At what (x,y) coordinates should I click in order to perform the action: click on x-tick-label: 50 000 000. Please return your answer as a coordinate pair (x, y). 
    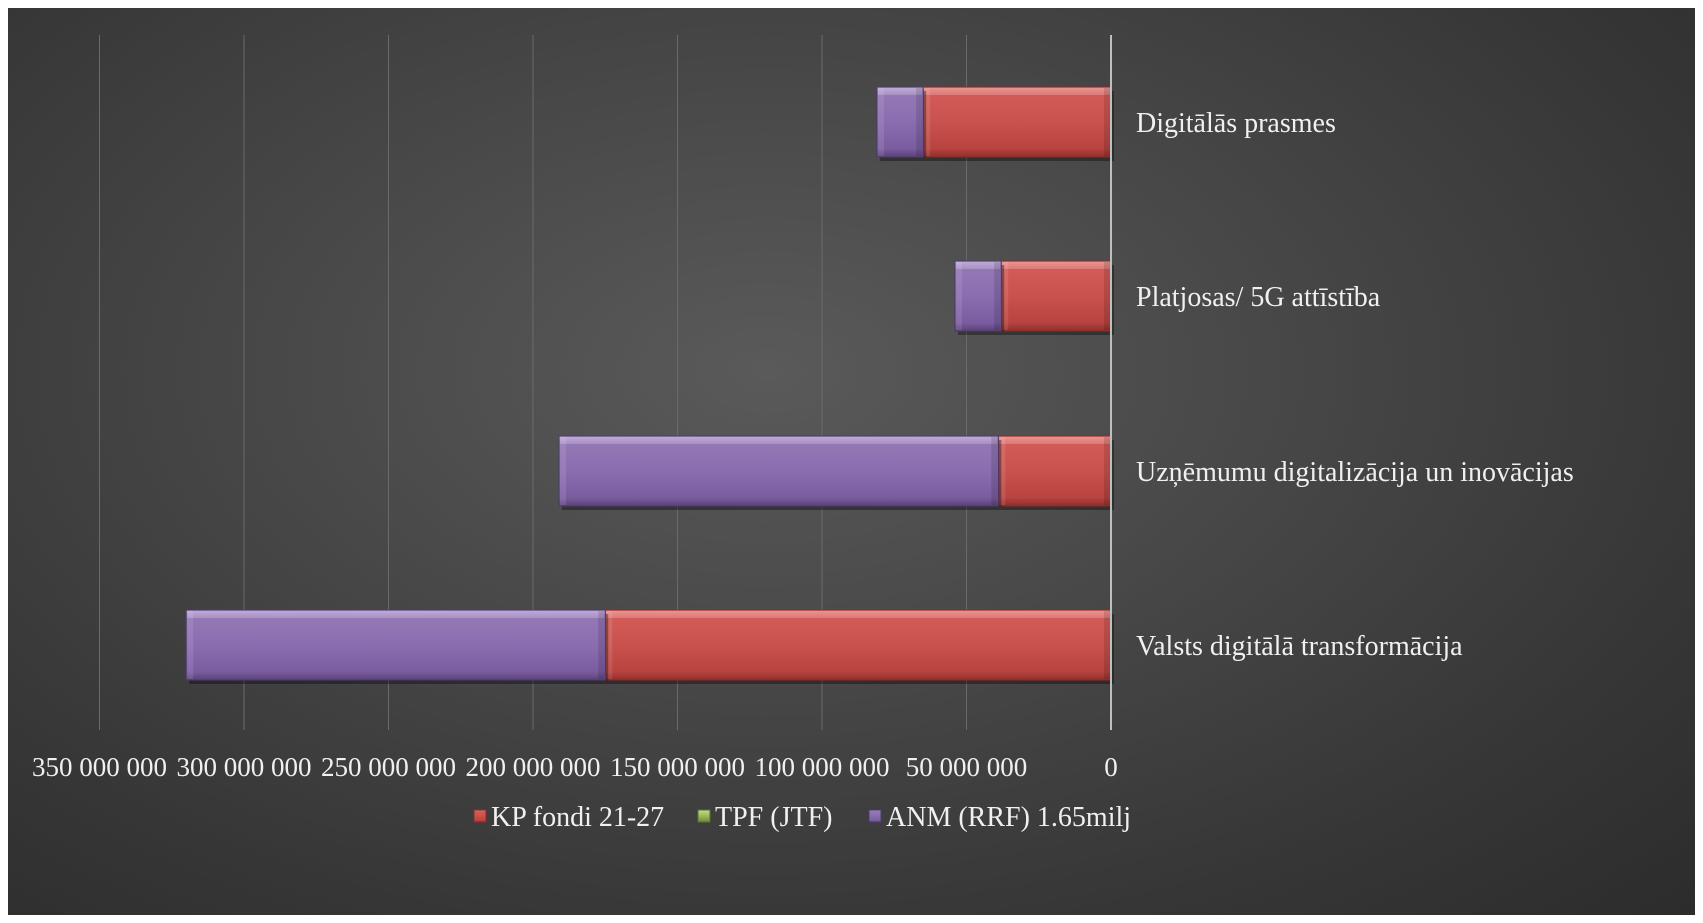
    Looking at the image, I should click on (967, 767).